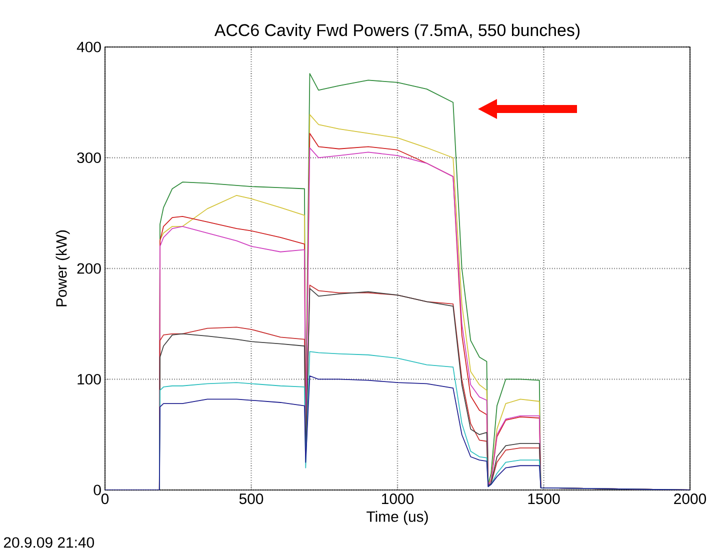  Describe the element at coordinates (397, 517) in the screenshot. I see `x-axis-title: Time (us)` at that location.